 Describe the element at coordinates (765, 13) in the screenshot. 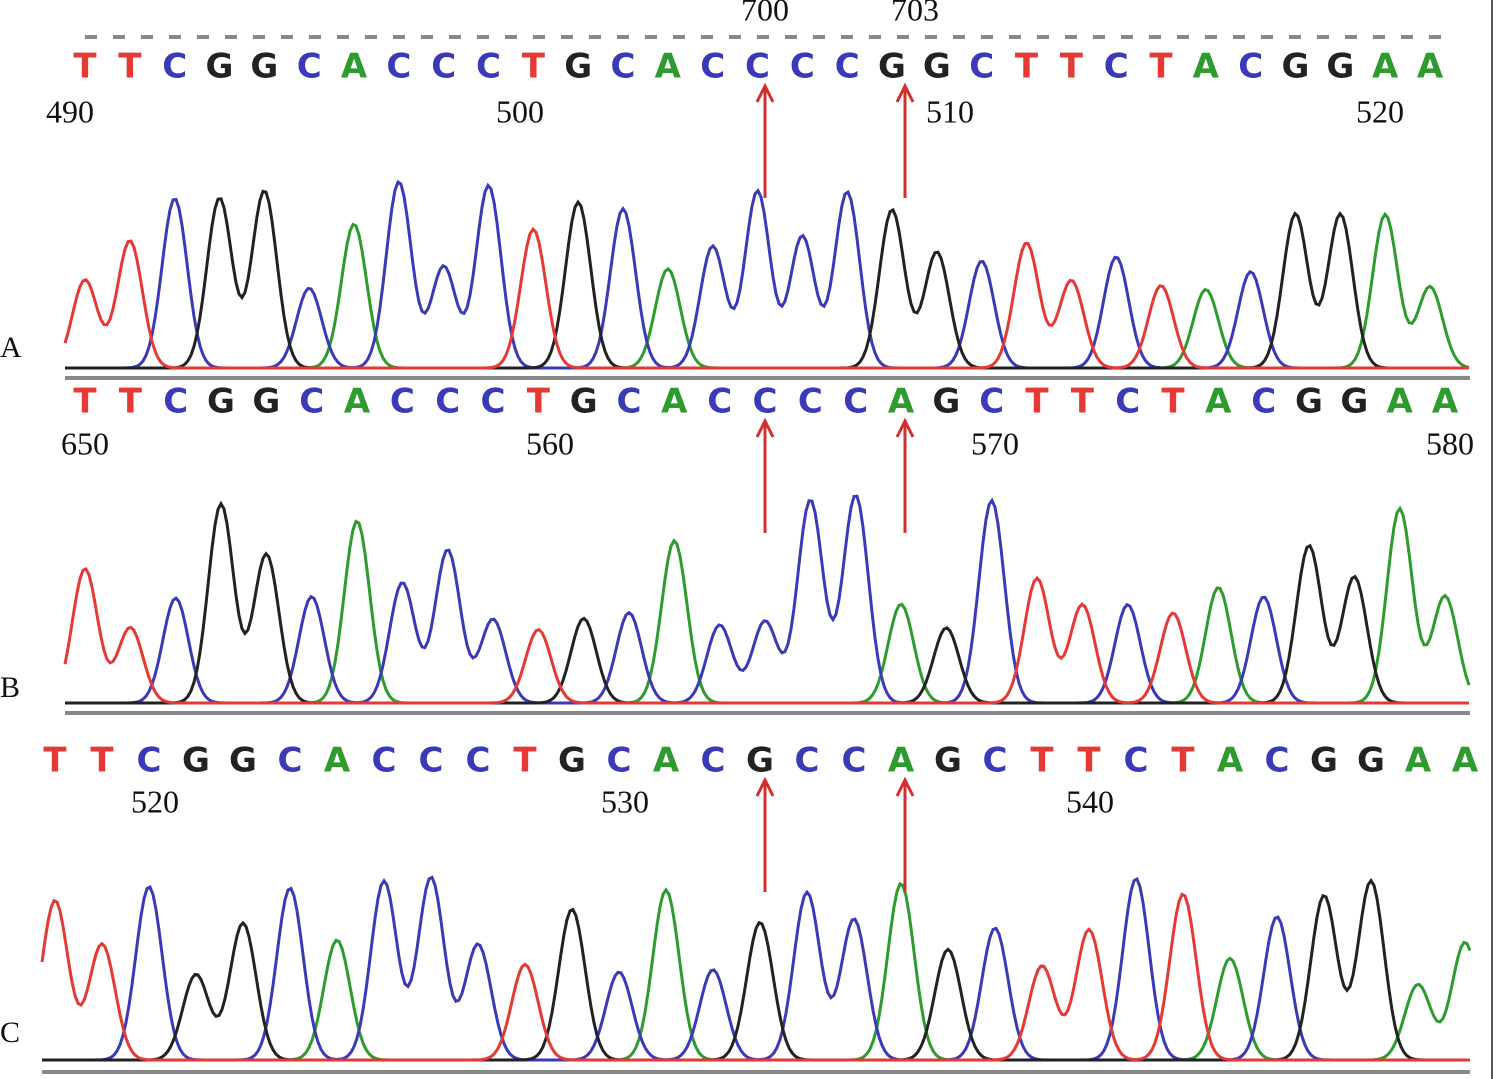

I see `marker-label: 700` at that location.